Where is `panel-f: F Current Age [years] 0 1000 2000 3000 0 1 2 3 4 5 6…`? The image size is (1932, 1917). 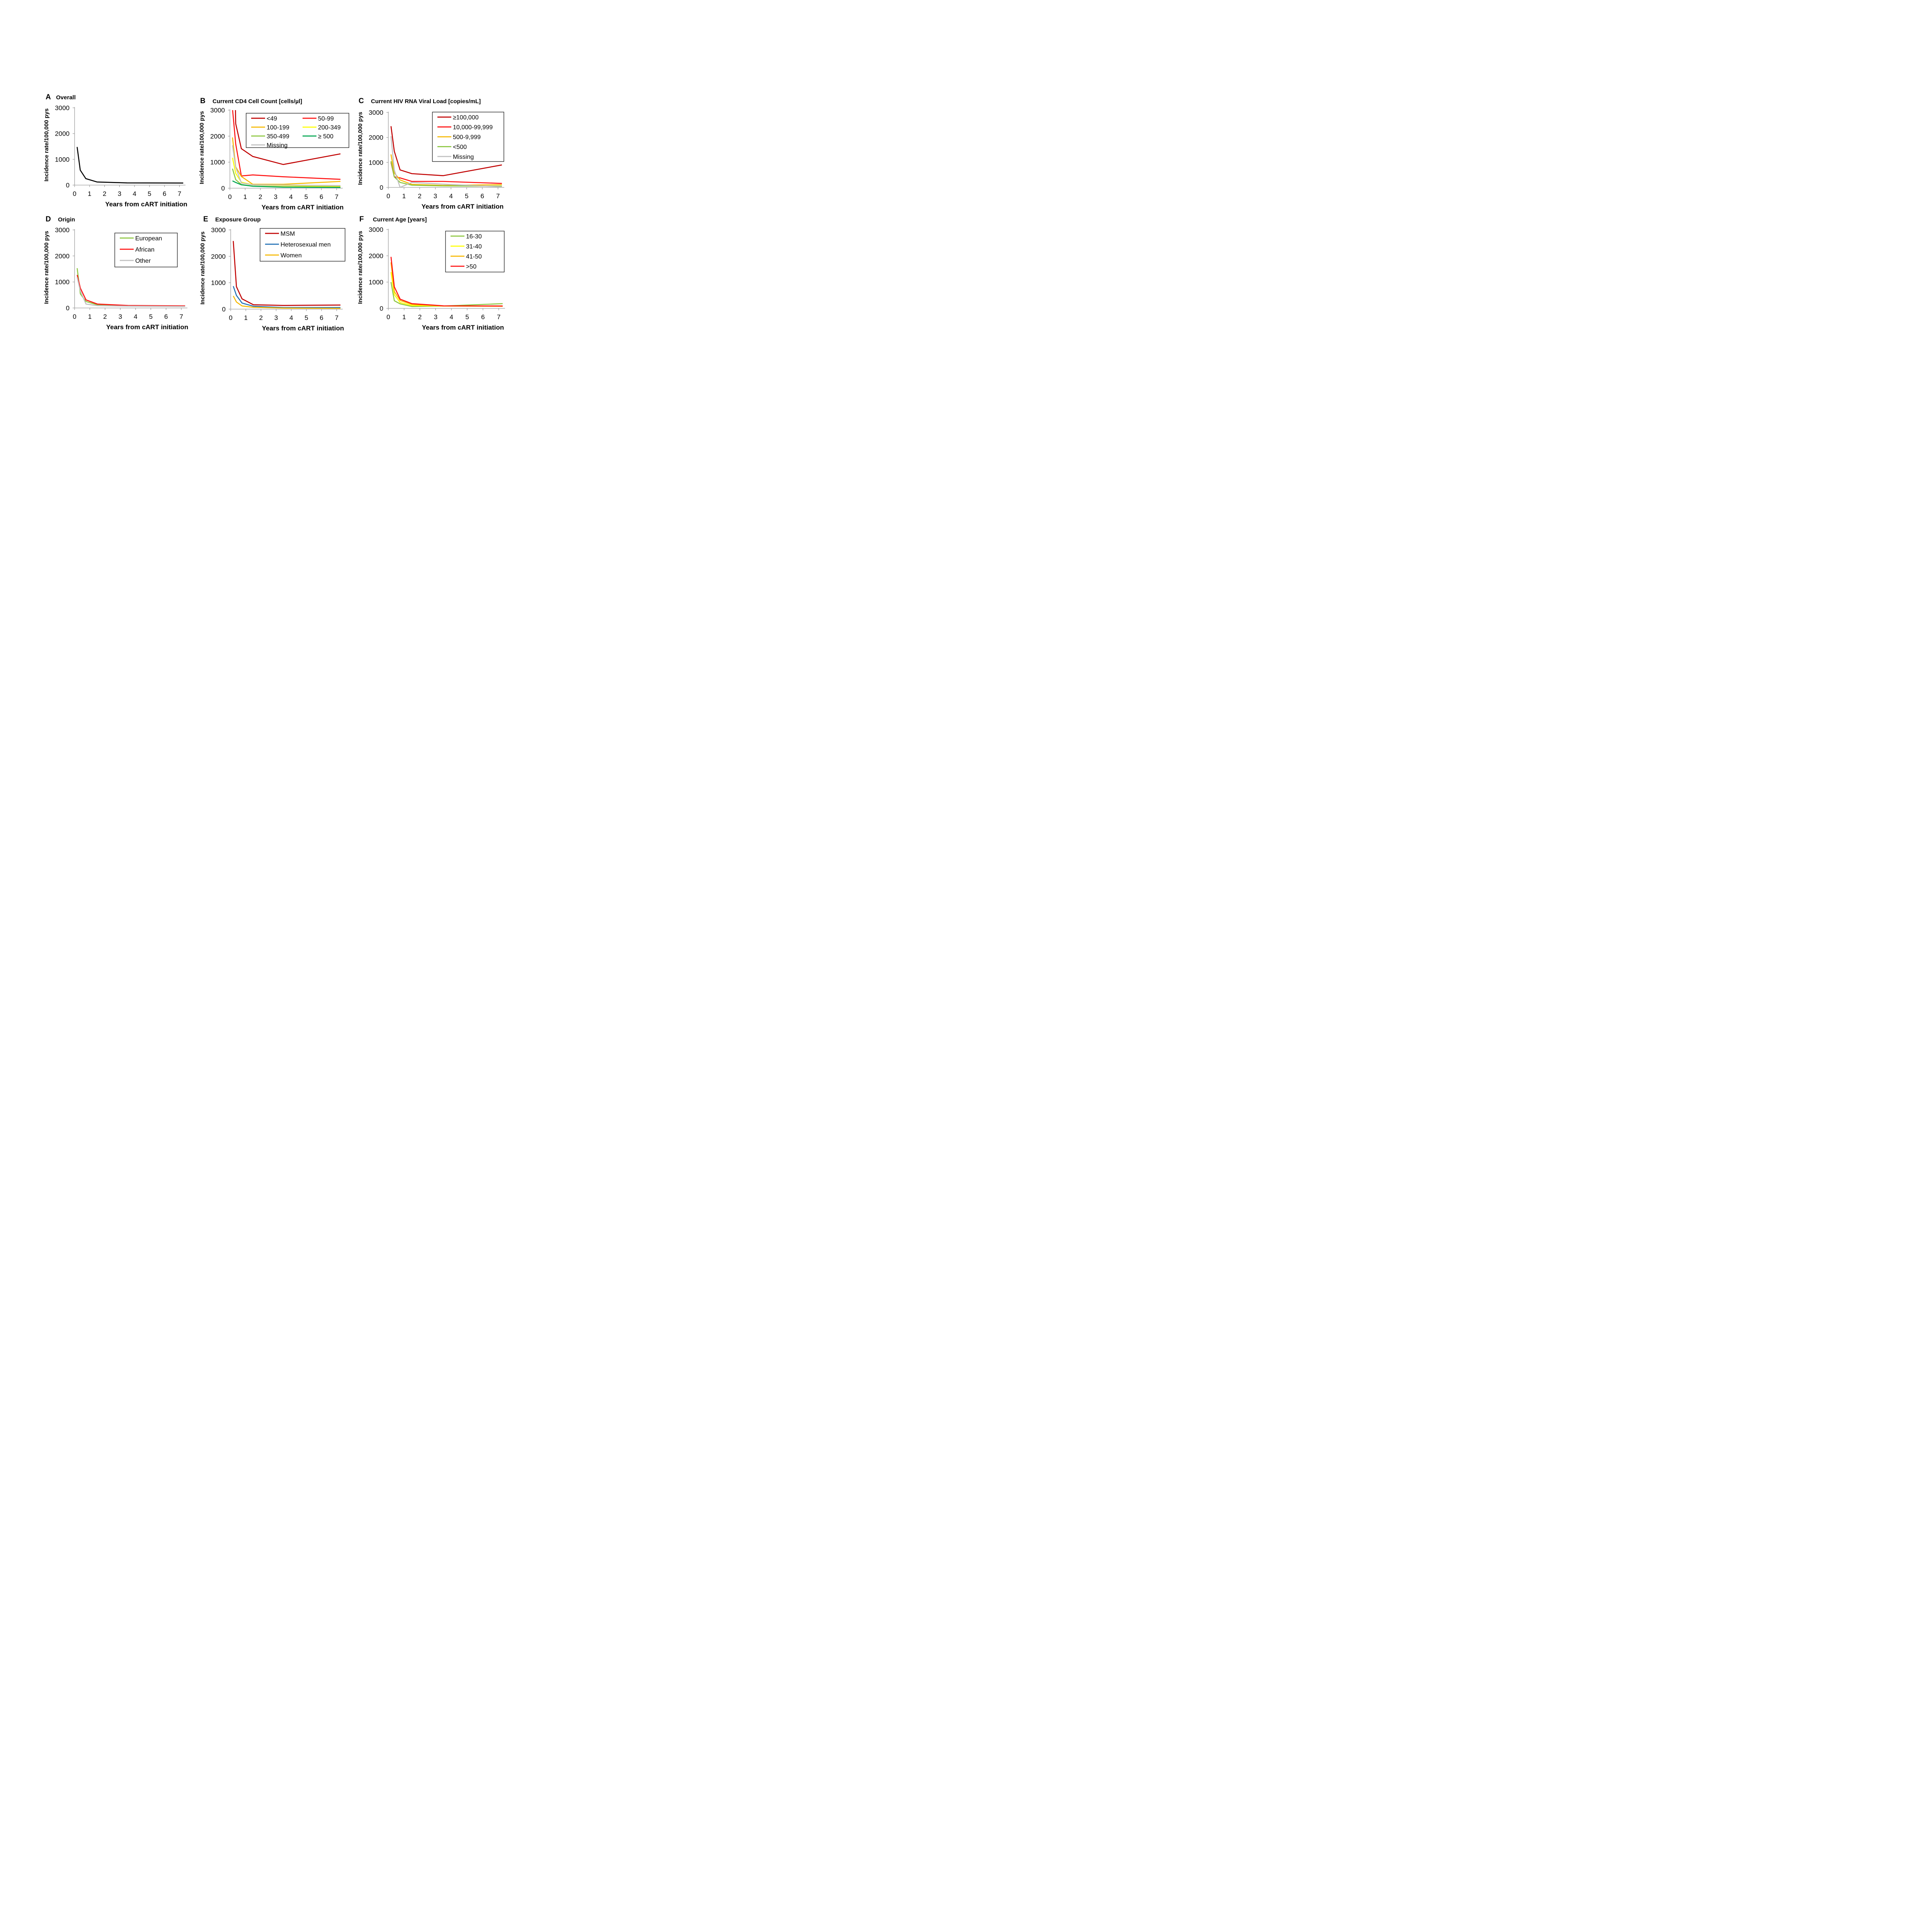 panel-f: F Current Age [years] 0 1000 2000 3000 0 1 2 3 4 5 6… is located at coordinates (431, 273).